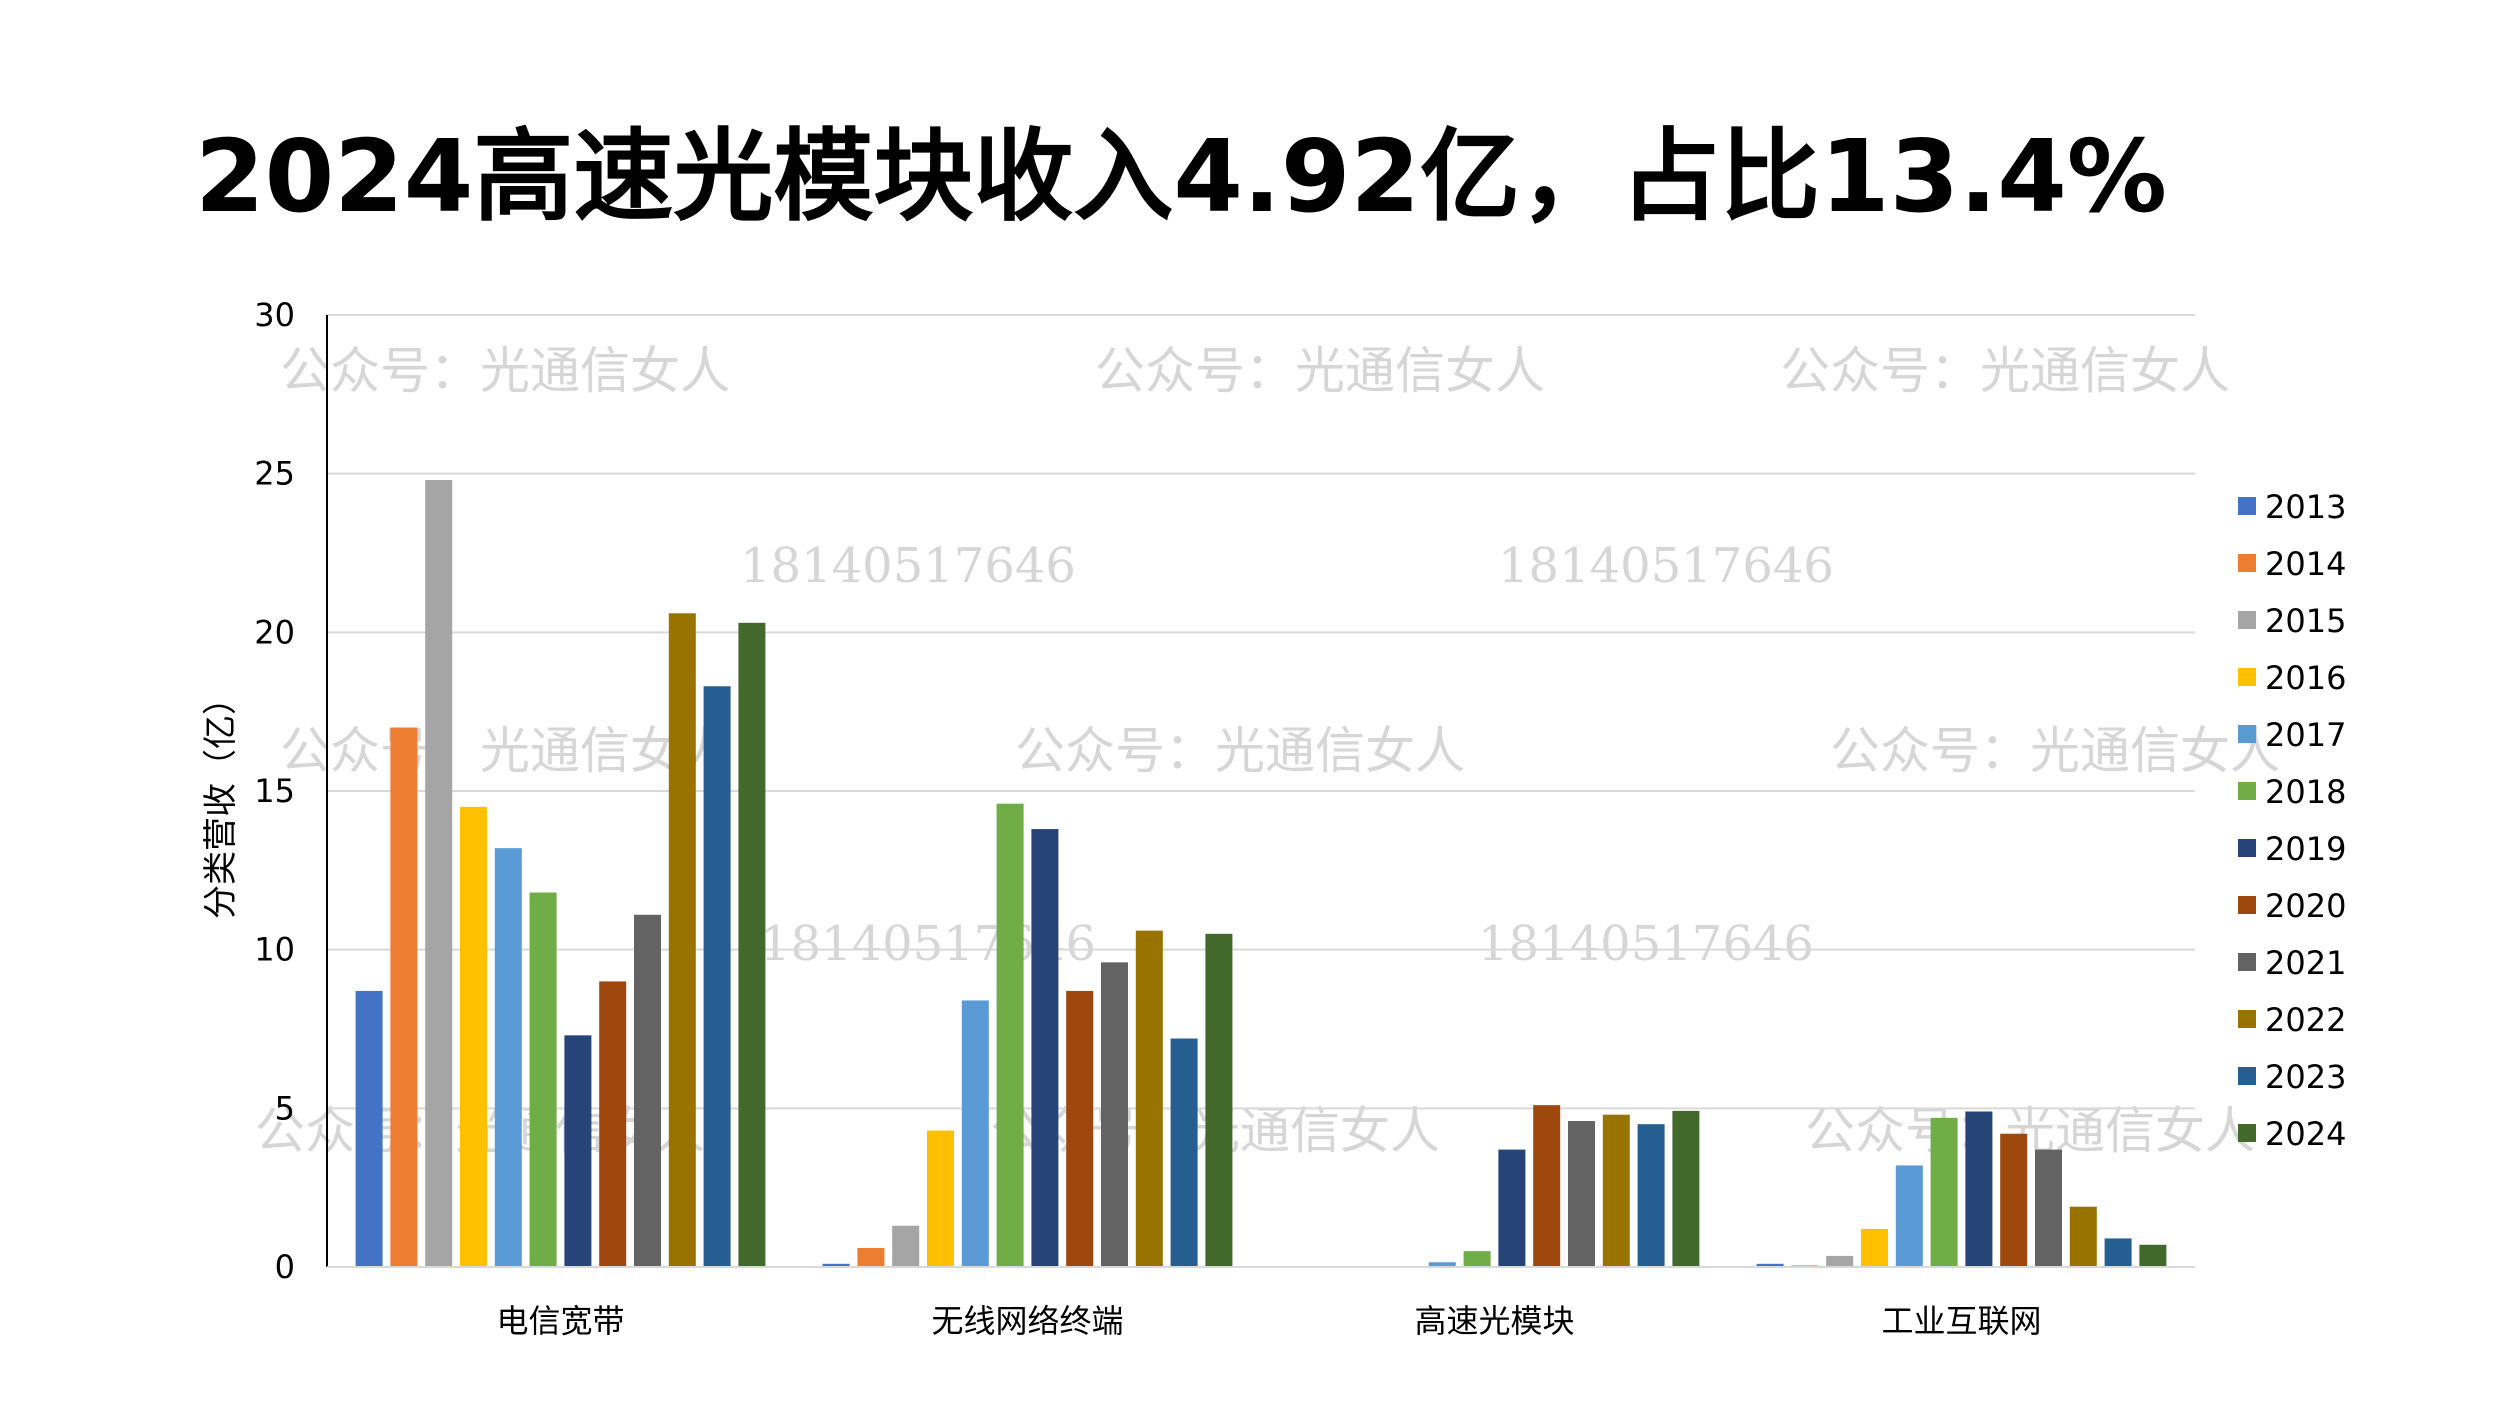 The image size is (2500, 1406). Describe the element at coordinates (2305, 1020) in the screenshot. I see `legend-label: 2022` at that location.